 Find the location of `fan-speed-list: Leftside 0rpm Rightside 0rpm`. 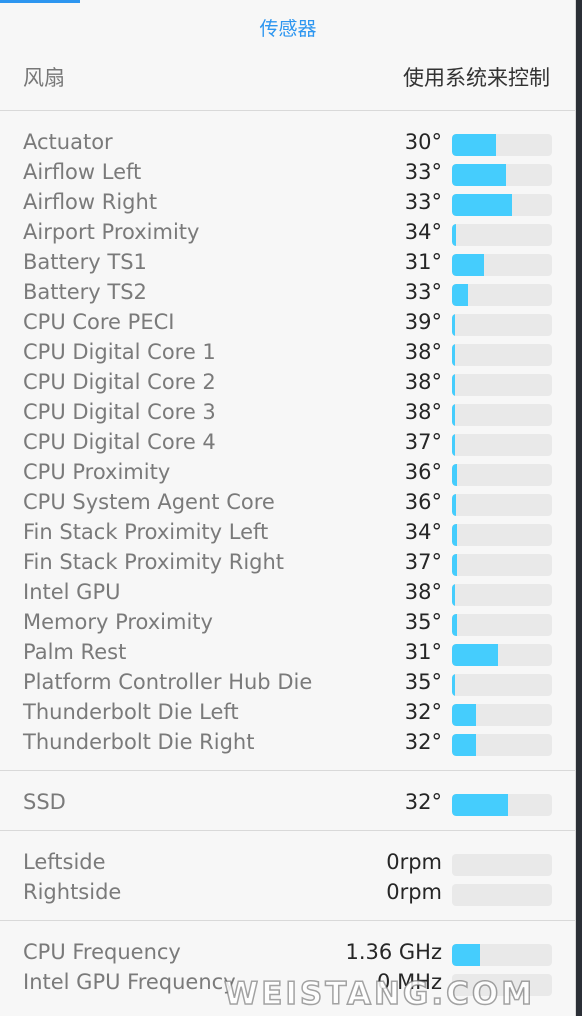

fan-speed-list: Leftside 0rpm Rightside 0rpm is located at coordinates (287, 877).